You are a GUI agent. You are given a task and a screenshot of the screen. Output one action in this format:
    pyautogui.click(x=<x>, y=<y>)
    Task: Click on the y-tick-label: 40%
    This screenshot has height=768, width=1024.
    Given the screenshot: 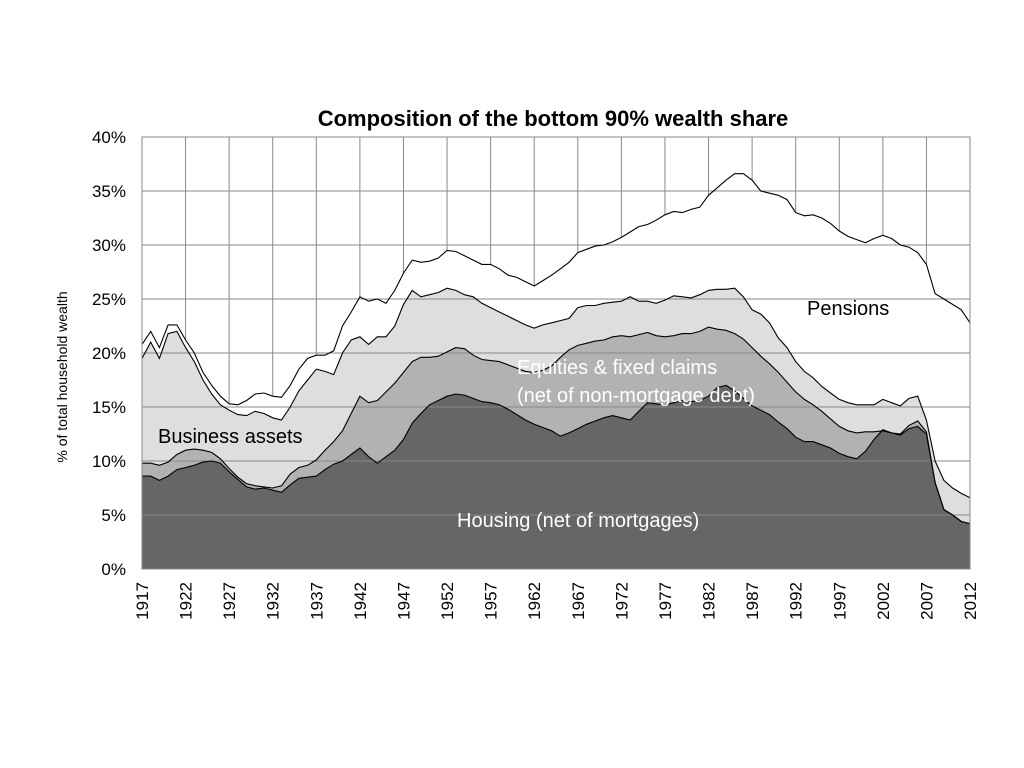 What is the action you would take?
    pyautogui.click(x=109, y=137)
    